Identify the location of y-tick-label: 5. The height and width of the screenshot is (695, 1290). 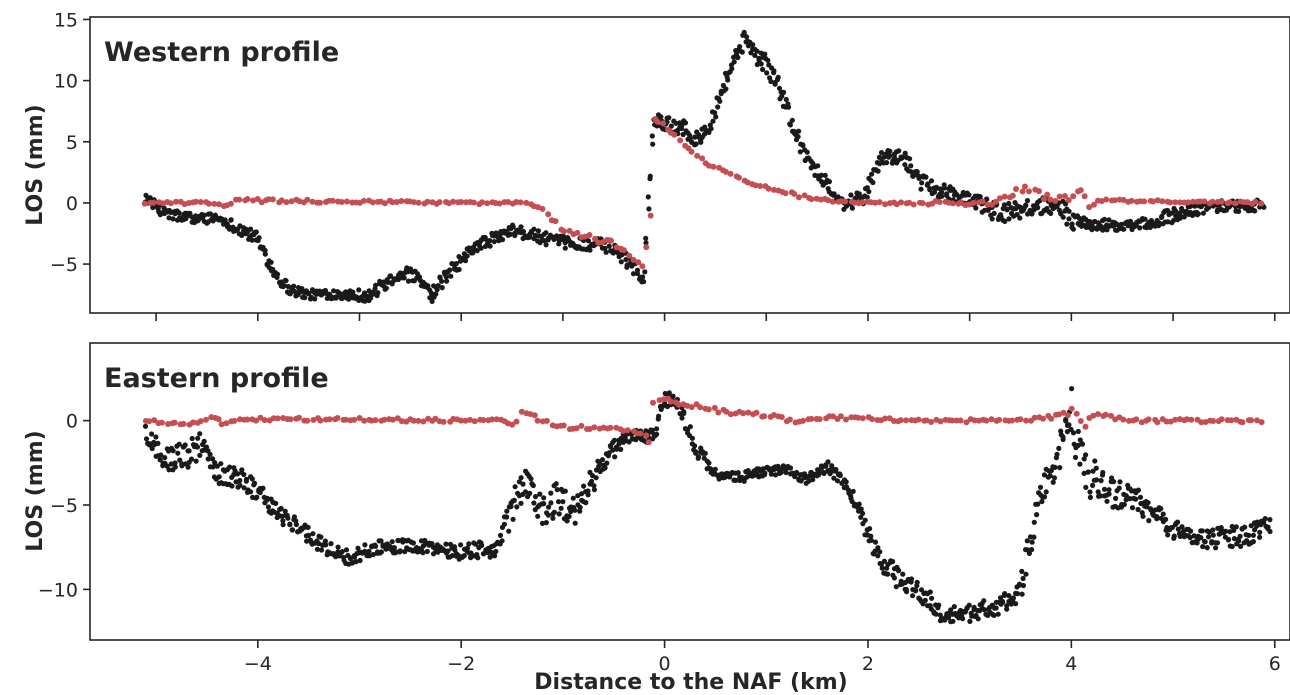
(72, 143).